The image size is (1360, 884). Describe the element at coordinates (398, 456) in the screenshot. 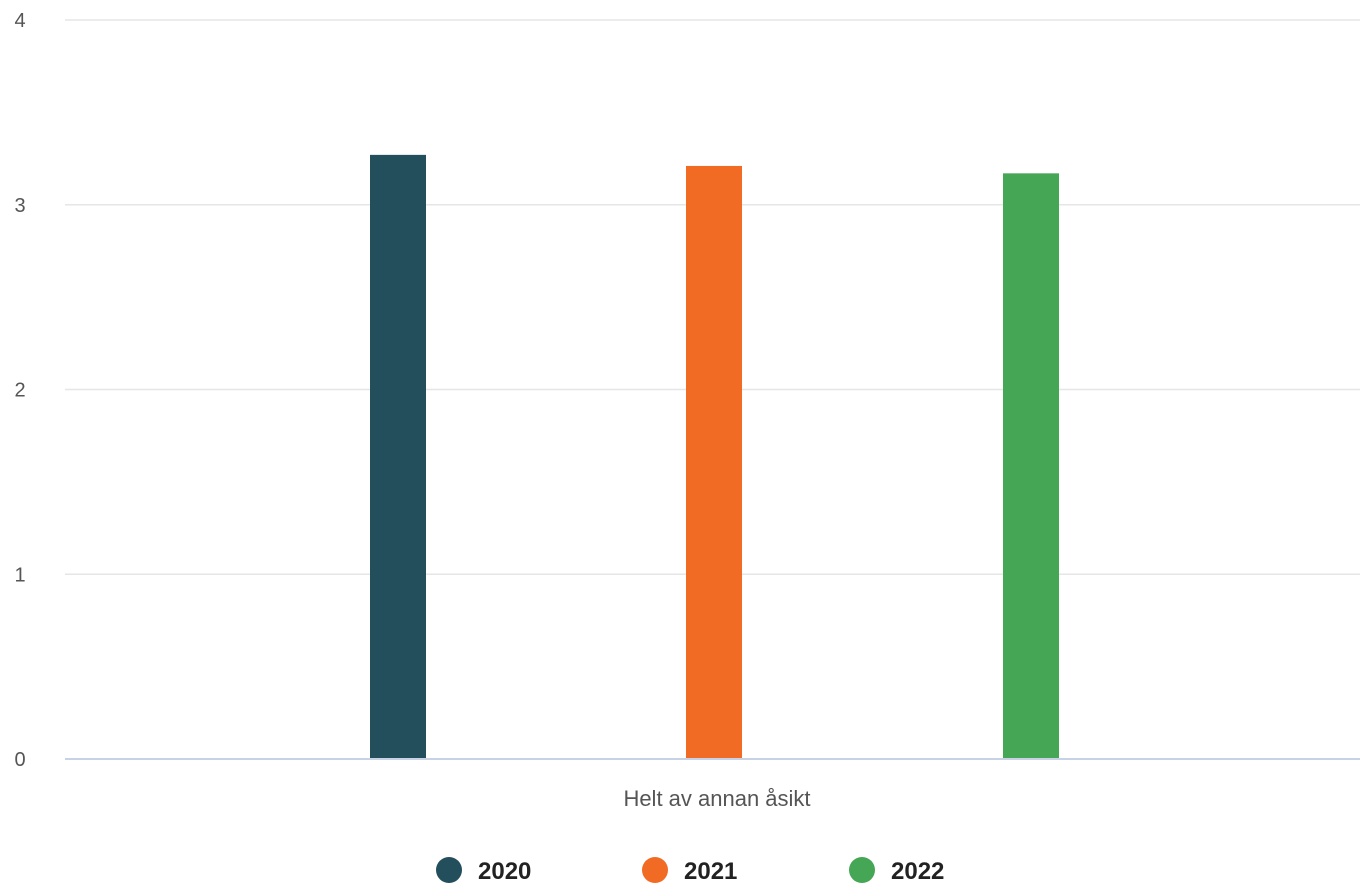

I see `bar-2020` at that location.